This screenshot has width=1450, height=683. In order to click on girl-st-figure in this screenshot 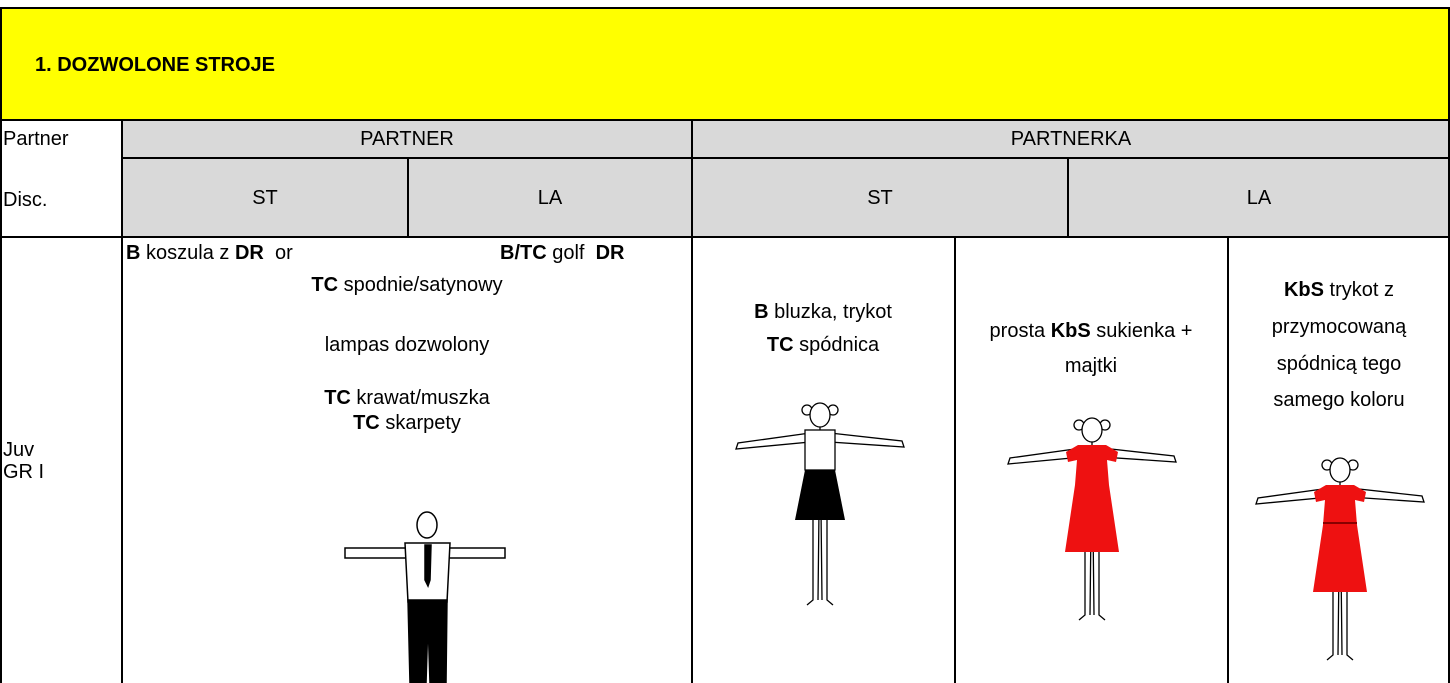, I will do `click(820, 504)`.